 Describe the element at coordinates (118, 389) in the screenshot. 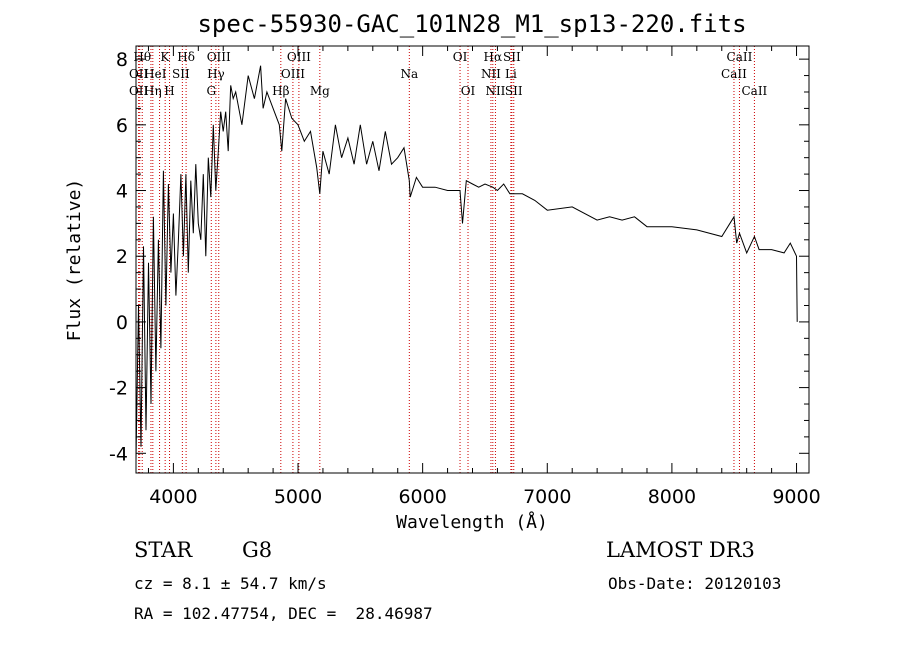

I see `y-tick-label--2: -2` at that location.